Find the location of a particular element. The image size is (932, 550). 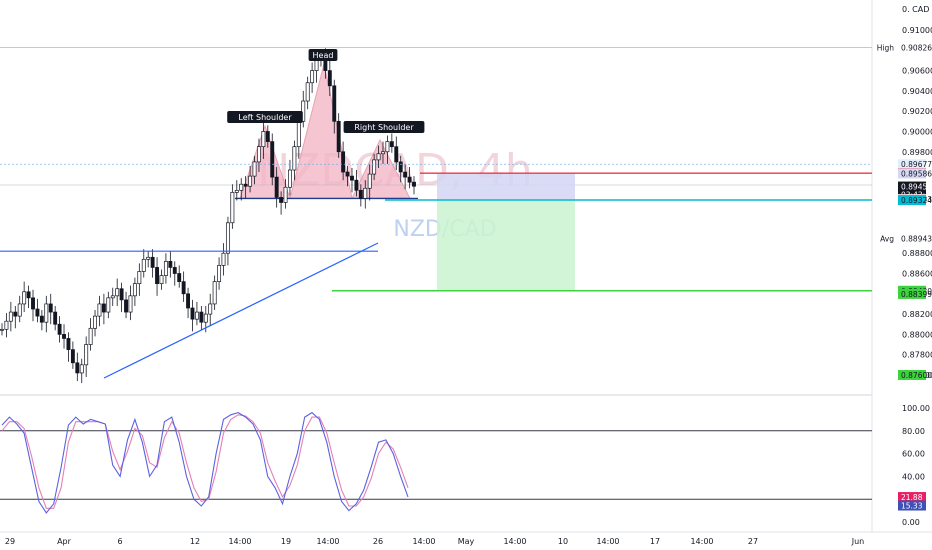

price-tag-range is located at coordinates (912, 173).